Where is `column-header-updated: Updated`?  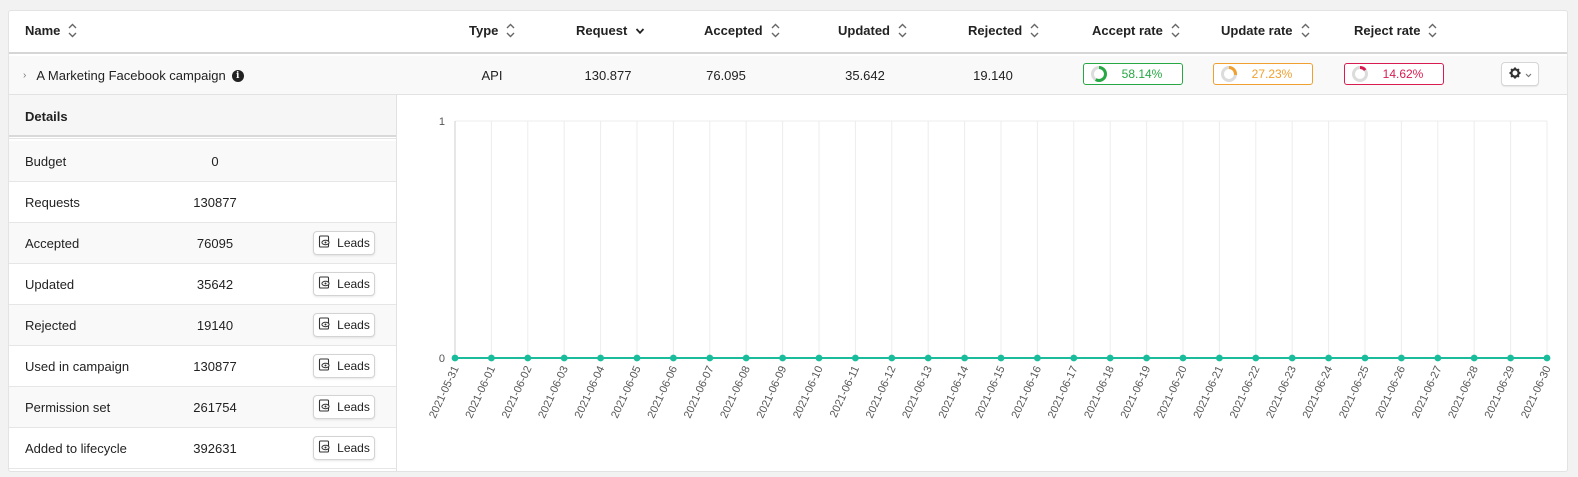 column-header-updated: Updated is located at coordinates (872, 30).